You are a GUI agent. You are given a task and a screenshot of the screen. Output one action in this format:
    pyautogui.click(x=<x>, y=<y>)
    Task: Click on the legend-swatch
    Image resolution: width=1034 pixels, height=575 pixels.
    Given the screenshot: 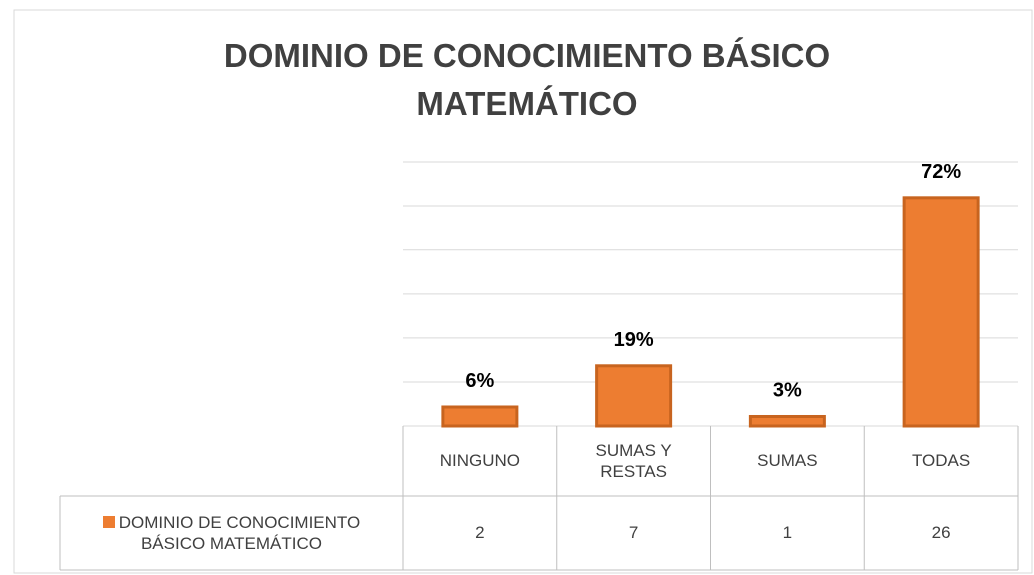 What is the action you would take?
    pyautogui.click(x=108, y=521)
    